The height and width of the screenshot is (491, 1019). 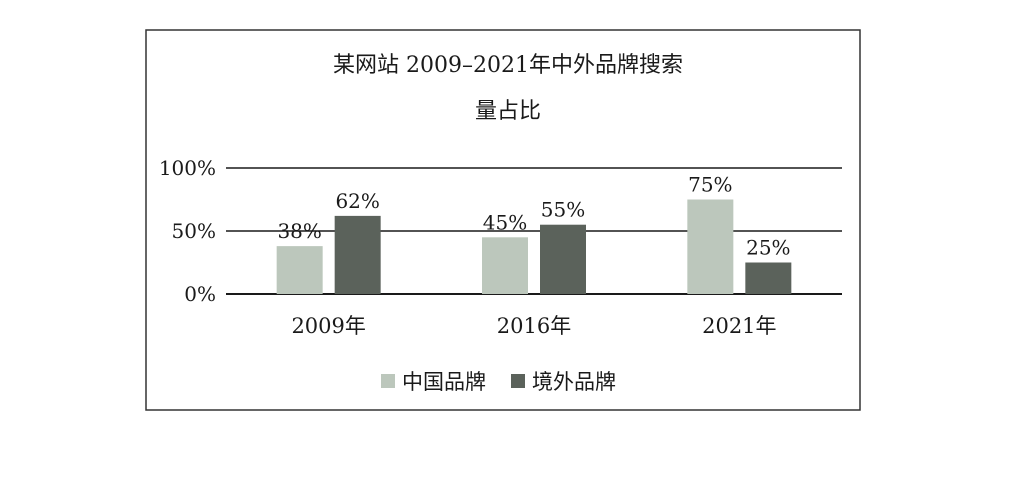 I want to click on bars, so click(x=534, y=246).